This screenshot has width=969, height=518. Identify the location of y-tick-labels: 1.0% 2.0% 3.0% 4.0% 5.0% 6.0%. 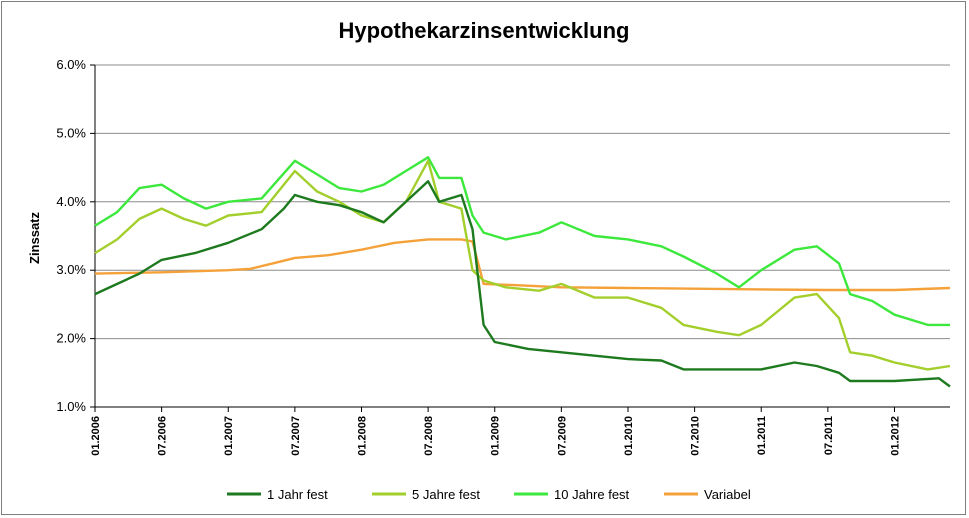
(71, 235).